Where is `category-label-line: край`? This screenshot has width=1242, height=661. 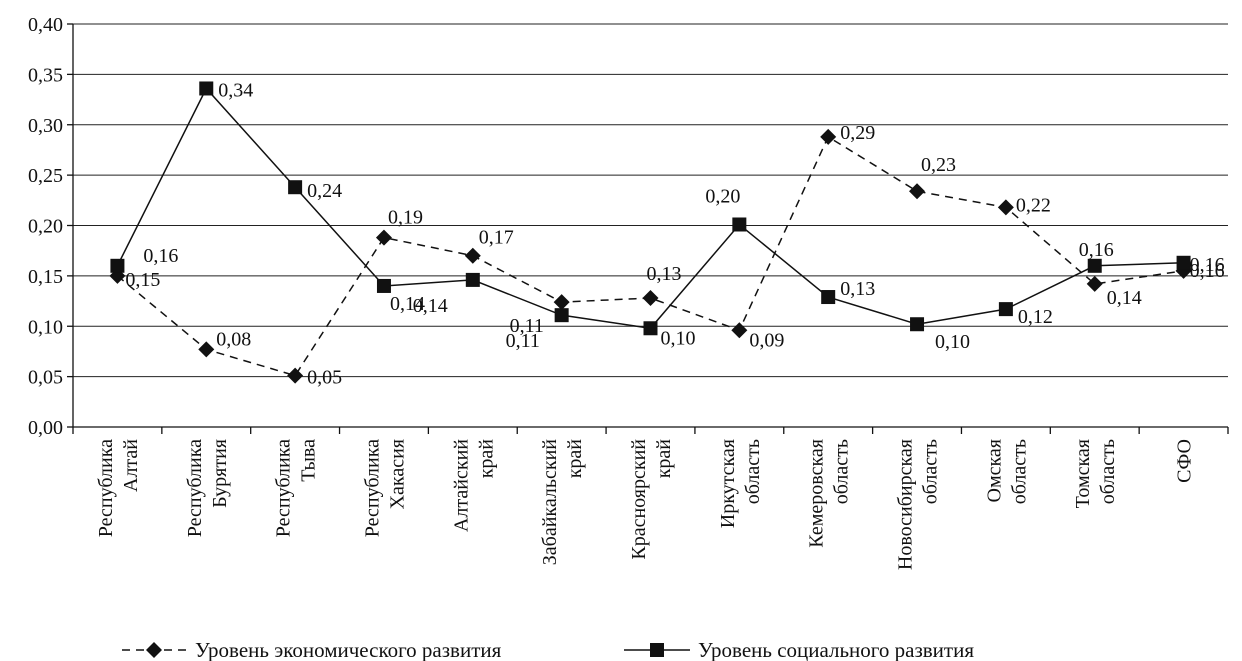 category-label-line: край is located at coordinates (486, 459).